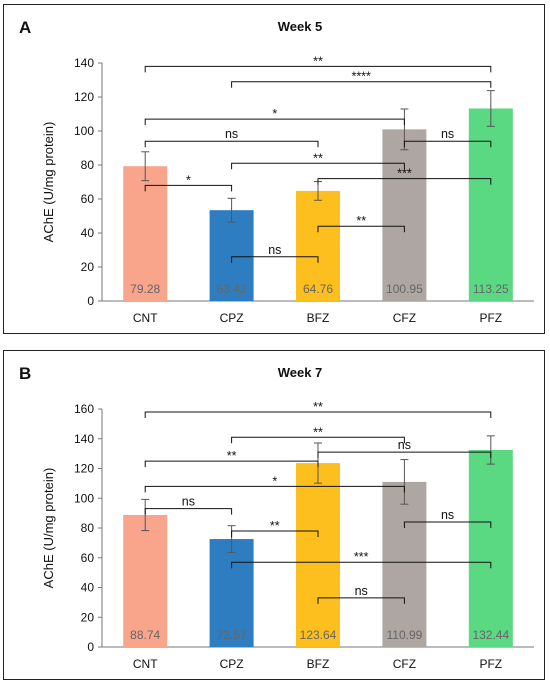 This screenshot has height=685, width=550. I want to click on data-label: 72.57, so click(232, 635).